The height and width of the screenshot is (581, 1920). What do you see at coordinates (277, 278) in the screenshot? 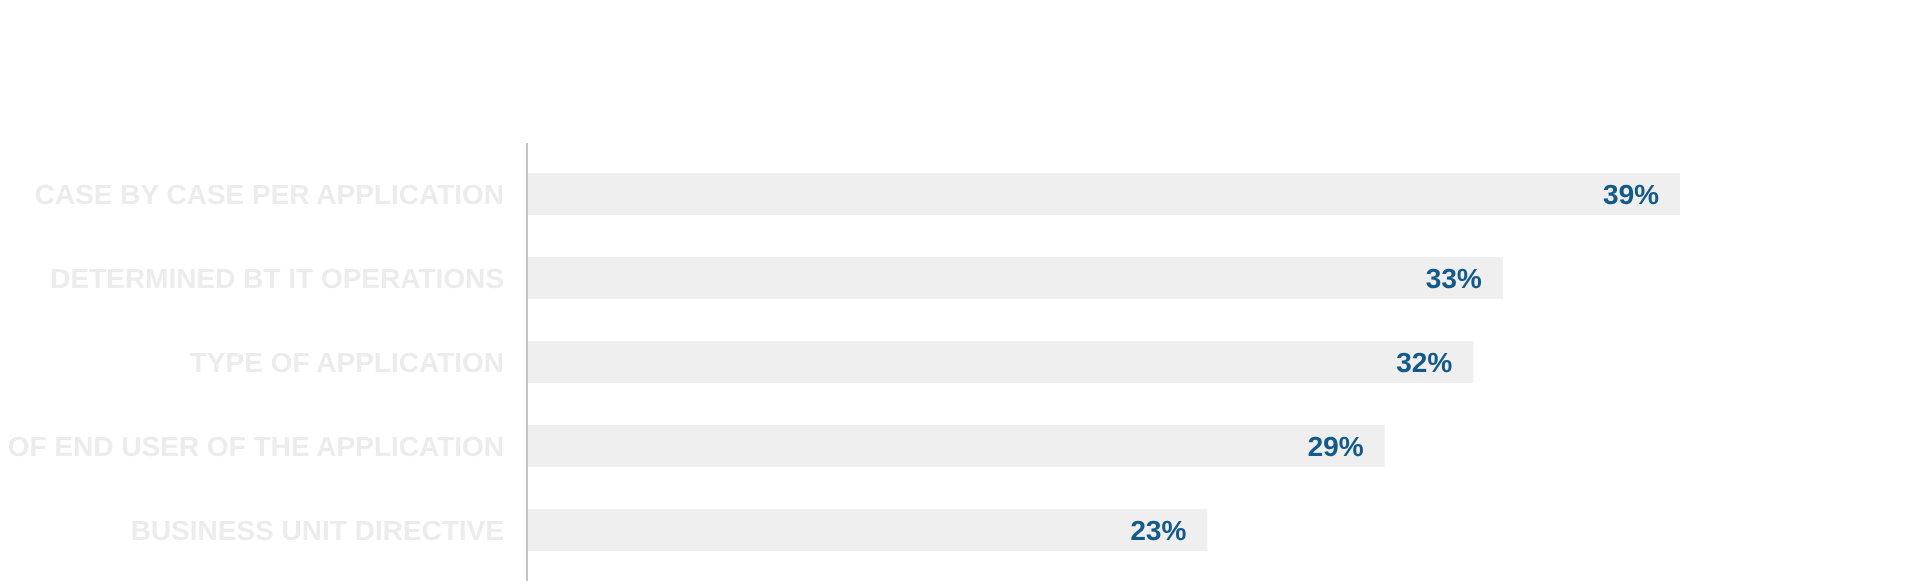
I see `category-label: DETERMINED BT IT OPERATIONS` at bounding box center [277, 278].